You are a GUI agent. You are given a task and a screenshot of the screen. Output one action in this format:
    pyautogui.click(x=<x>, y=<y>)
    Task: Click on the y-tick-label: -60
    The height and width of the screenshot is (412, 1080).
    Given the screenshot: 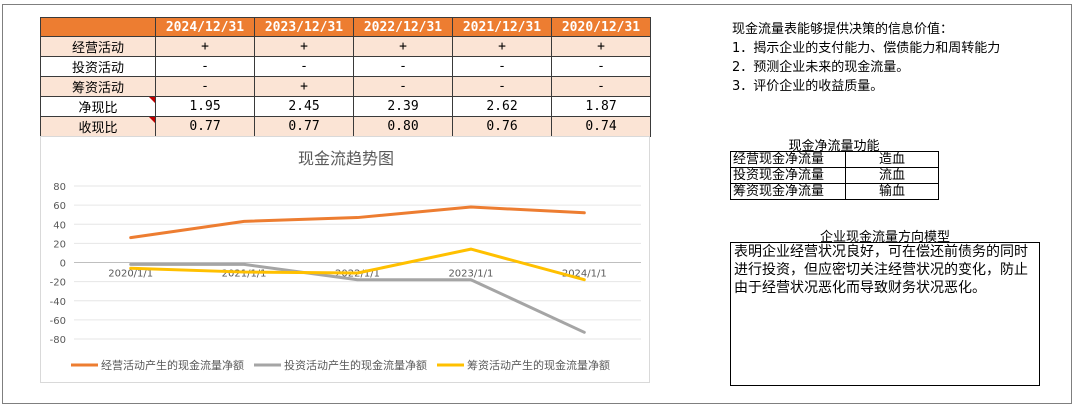 What is the action you would take?
    pyautogui.click(x=58, y=321)
    